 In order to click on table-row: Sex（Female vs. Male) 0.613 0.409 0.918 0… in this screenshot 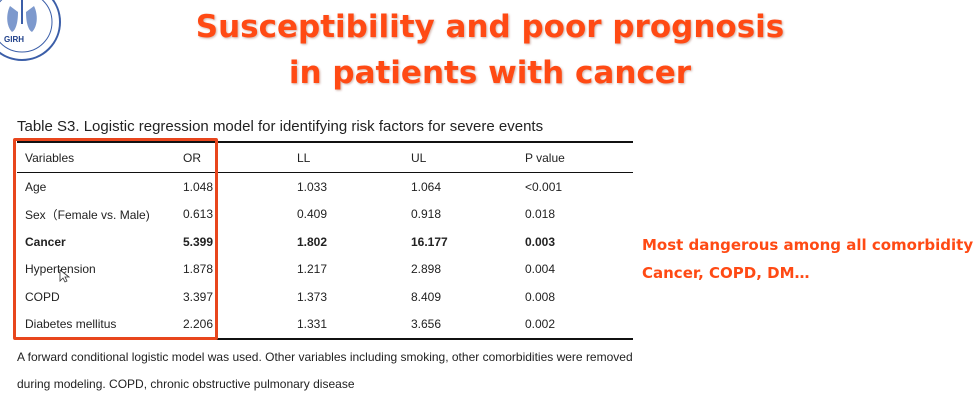, I will do `click(325, 215)`.